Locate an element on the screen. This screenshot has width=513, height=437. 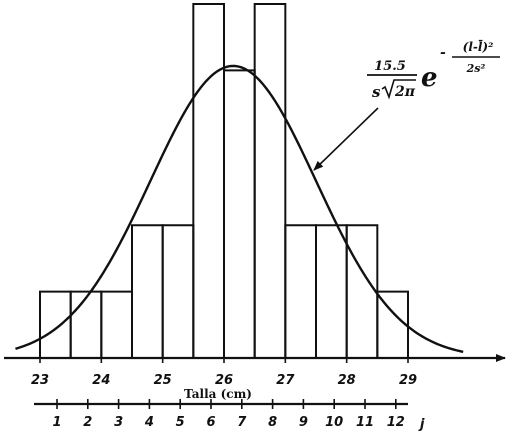
formula-base-e: e is located at coordinates (429, 78).